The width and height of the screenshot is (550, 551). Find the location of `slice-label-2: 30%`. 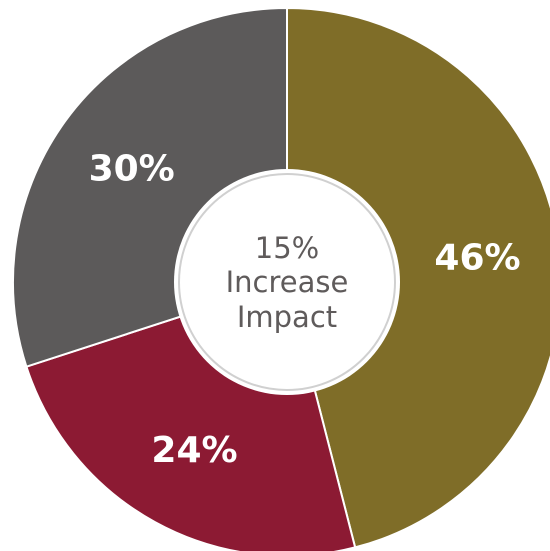

slice-label-2: 30% is located at coordinates (132, 169).